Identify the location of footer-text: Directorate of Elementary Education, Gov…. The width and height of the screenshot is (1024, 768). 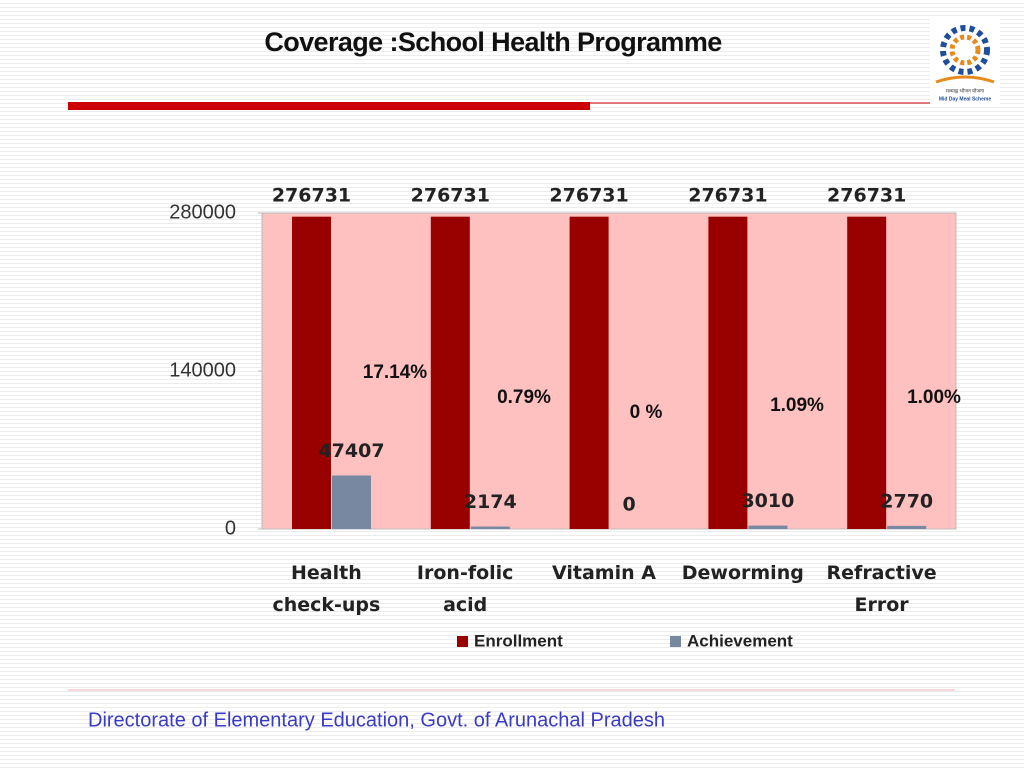
(376, 720).